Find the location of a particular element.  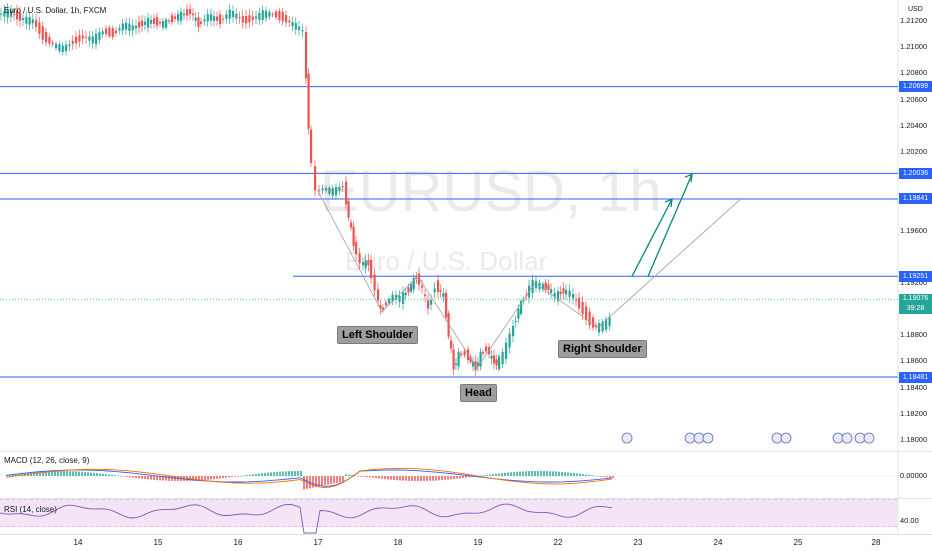

level-price-tag: 1.20036 is located at coordinates (915, 173).